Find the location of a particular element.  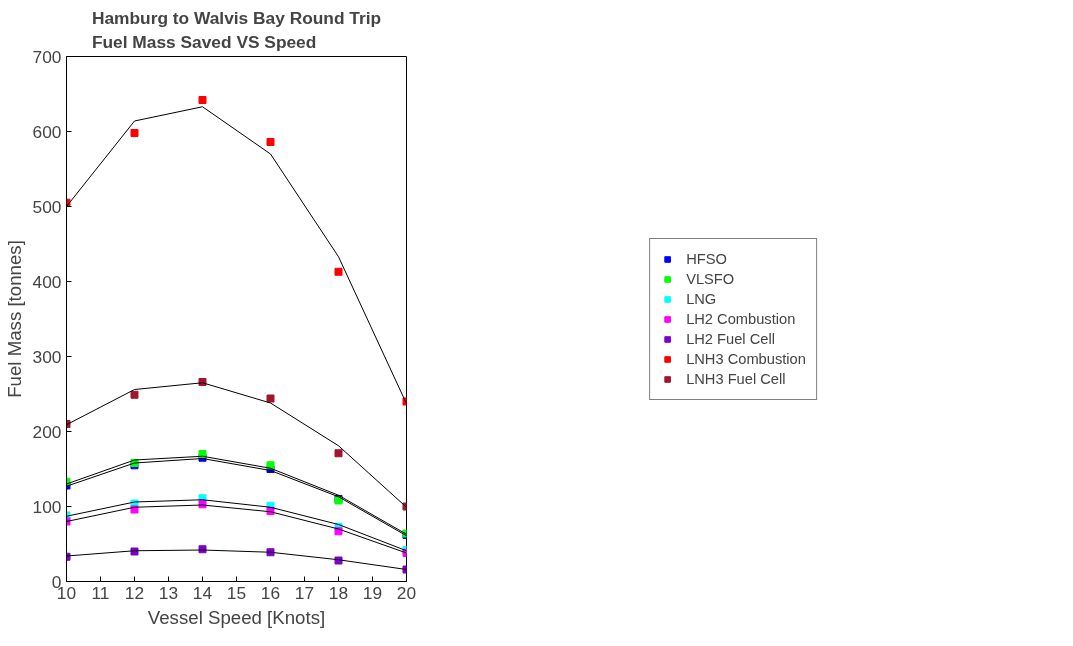

x-axis-title: Vessel Speed [Knots] is located at coordinates (236, 617).